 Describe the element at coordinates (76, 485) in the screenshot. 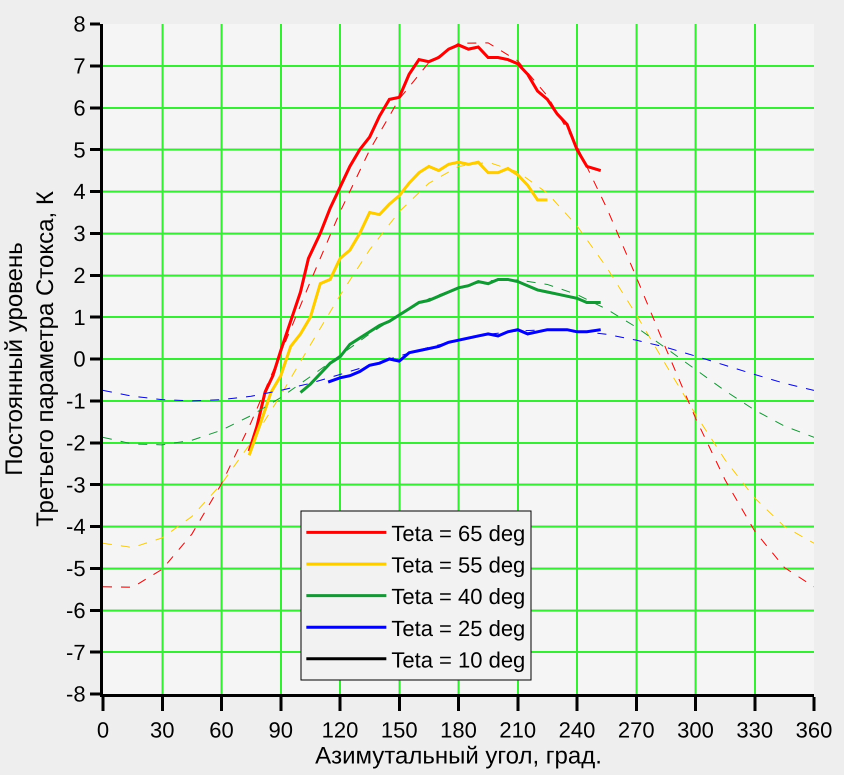

I see `y-tick-label: -3` at that location.